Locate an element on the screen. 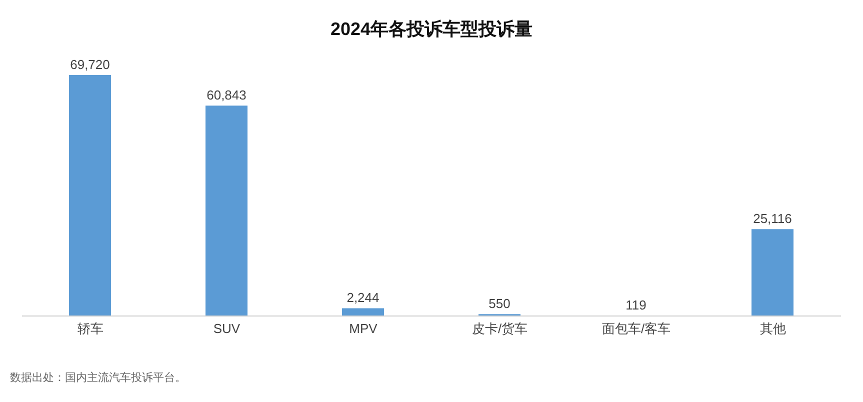  chart-title: 2024年各投诉车型投诉量 is located at coordinates (431, 29).